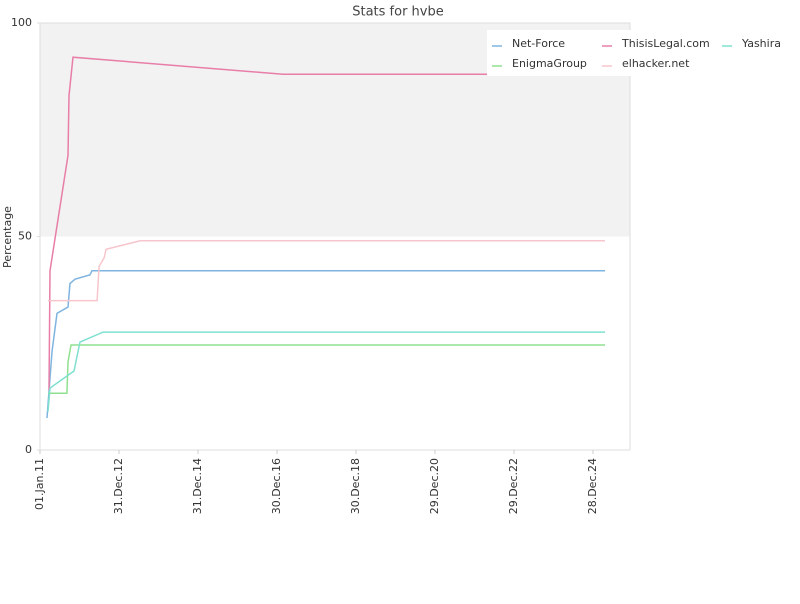 Image resolution: width=800 pixels, height=604 pixels. Describe the element at coordinates (513, 486) in the screenshot. I see `x-tick-label: 29.Dec.22` at that location.